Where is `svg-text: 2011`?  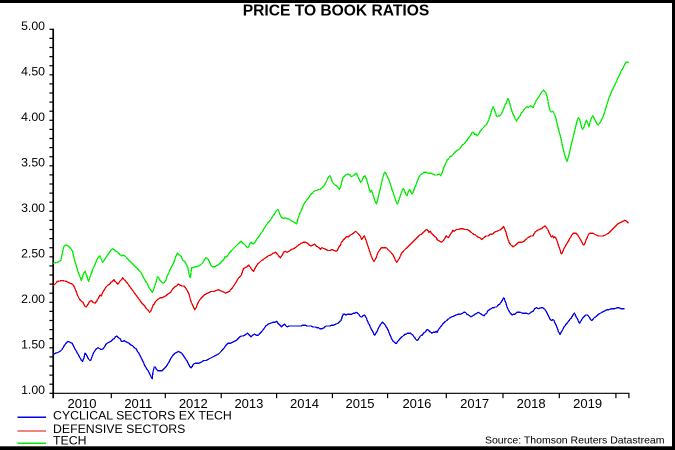
svg-text: 2011 is located at coordinates (138, 403).